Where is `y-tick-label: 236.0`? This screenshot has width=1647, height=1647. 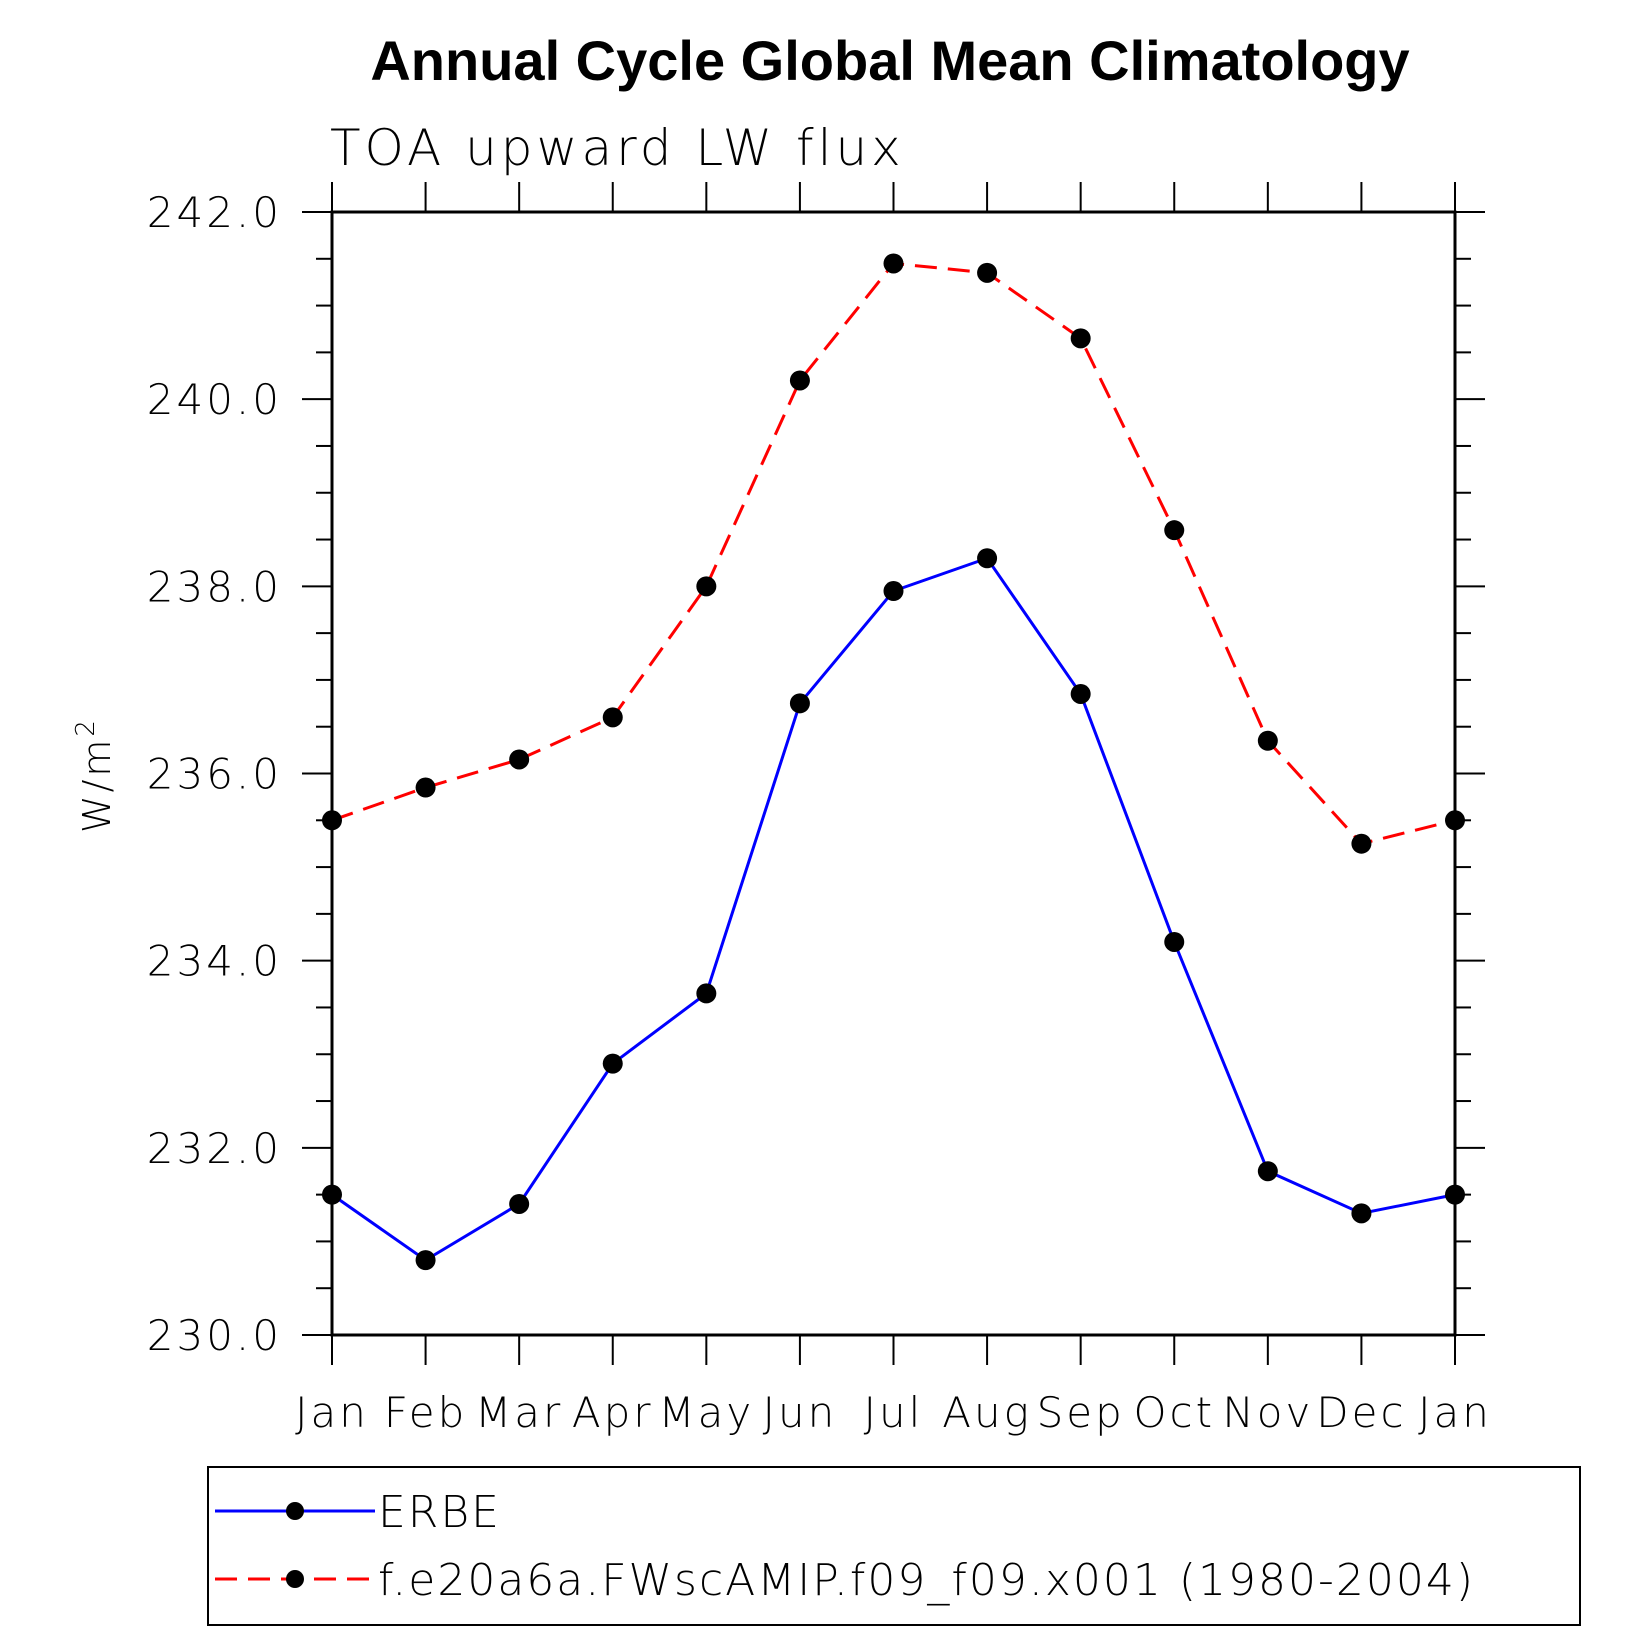
y-tick-label: 236.0 is located at coordinates (214, 774).